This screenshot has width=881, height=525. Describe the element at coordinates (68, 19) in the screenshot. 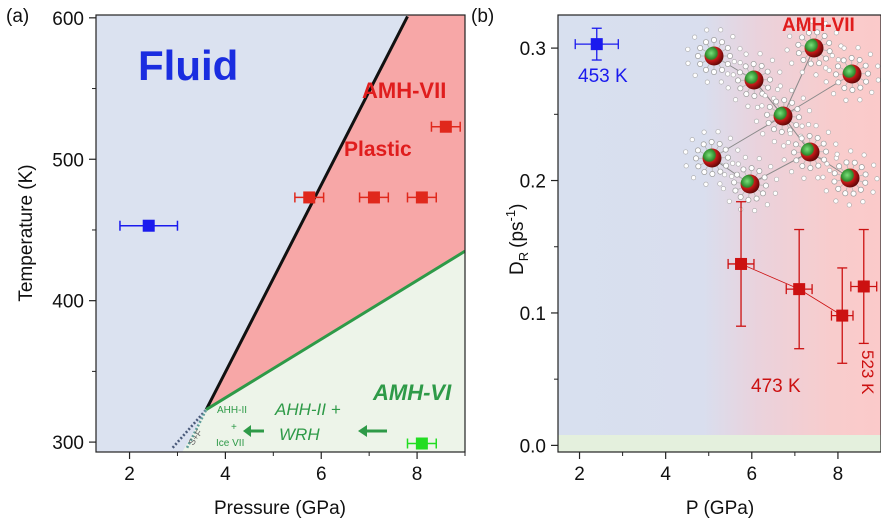

I see `y-tick-label: 600` at that location.